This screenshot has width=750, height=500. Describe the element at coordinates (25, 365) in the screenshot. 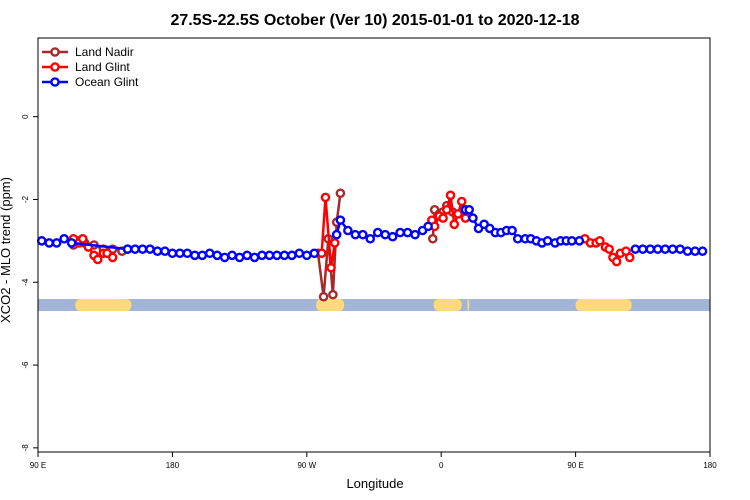

I see `y-tick-label-3: -6` at that location.